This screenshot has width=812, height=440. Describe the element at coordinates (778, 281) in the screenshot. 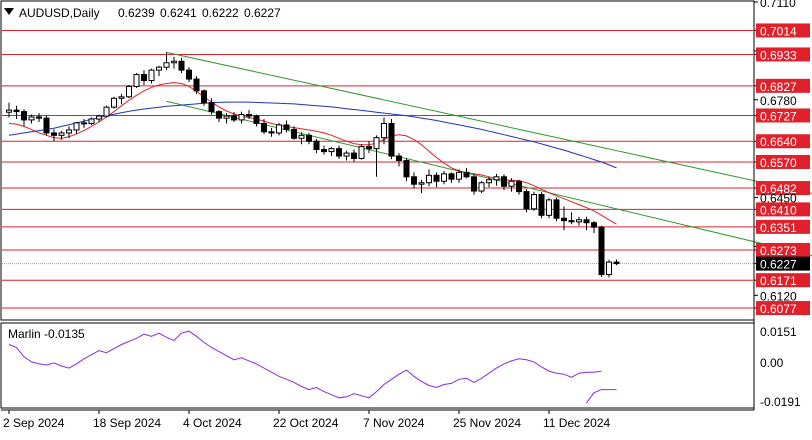

I see `price-level-label: 0.6171` at that location.